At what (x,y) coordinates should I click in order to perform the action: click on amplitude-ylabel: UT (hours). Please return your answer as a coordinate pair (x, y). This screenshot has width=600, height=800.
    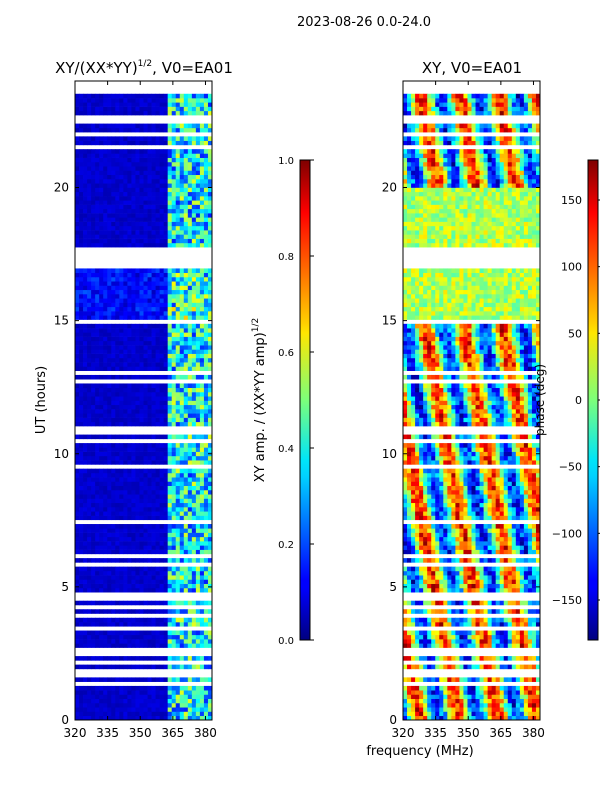
    Looking at the image, I should click on (41, 400).